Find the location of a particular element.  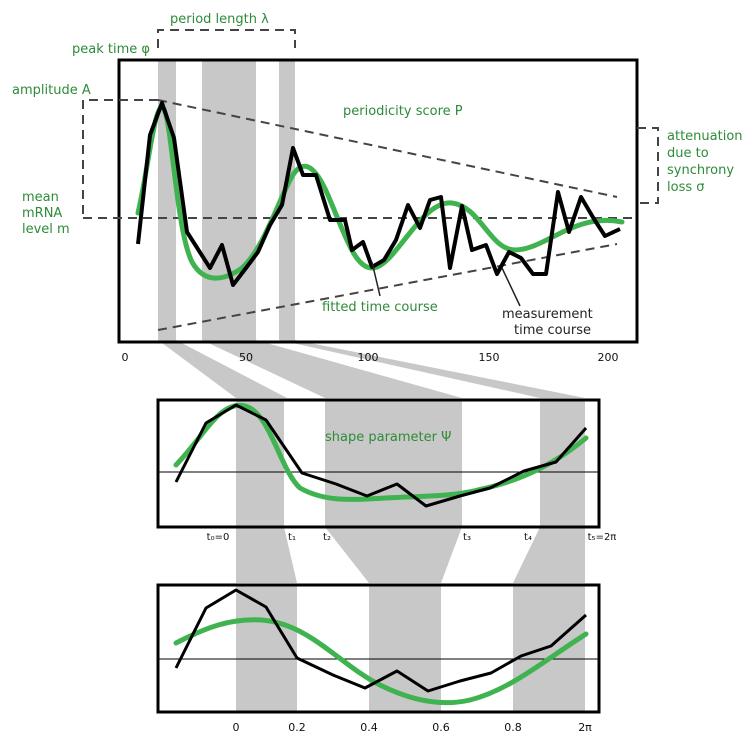

bottom-tick-0: 0 is located at coordinates (236, 727).